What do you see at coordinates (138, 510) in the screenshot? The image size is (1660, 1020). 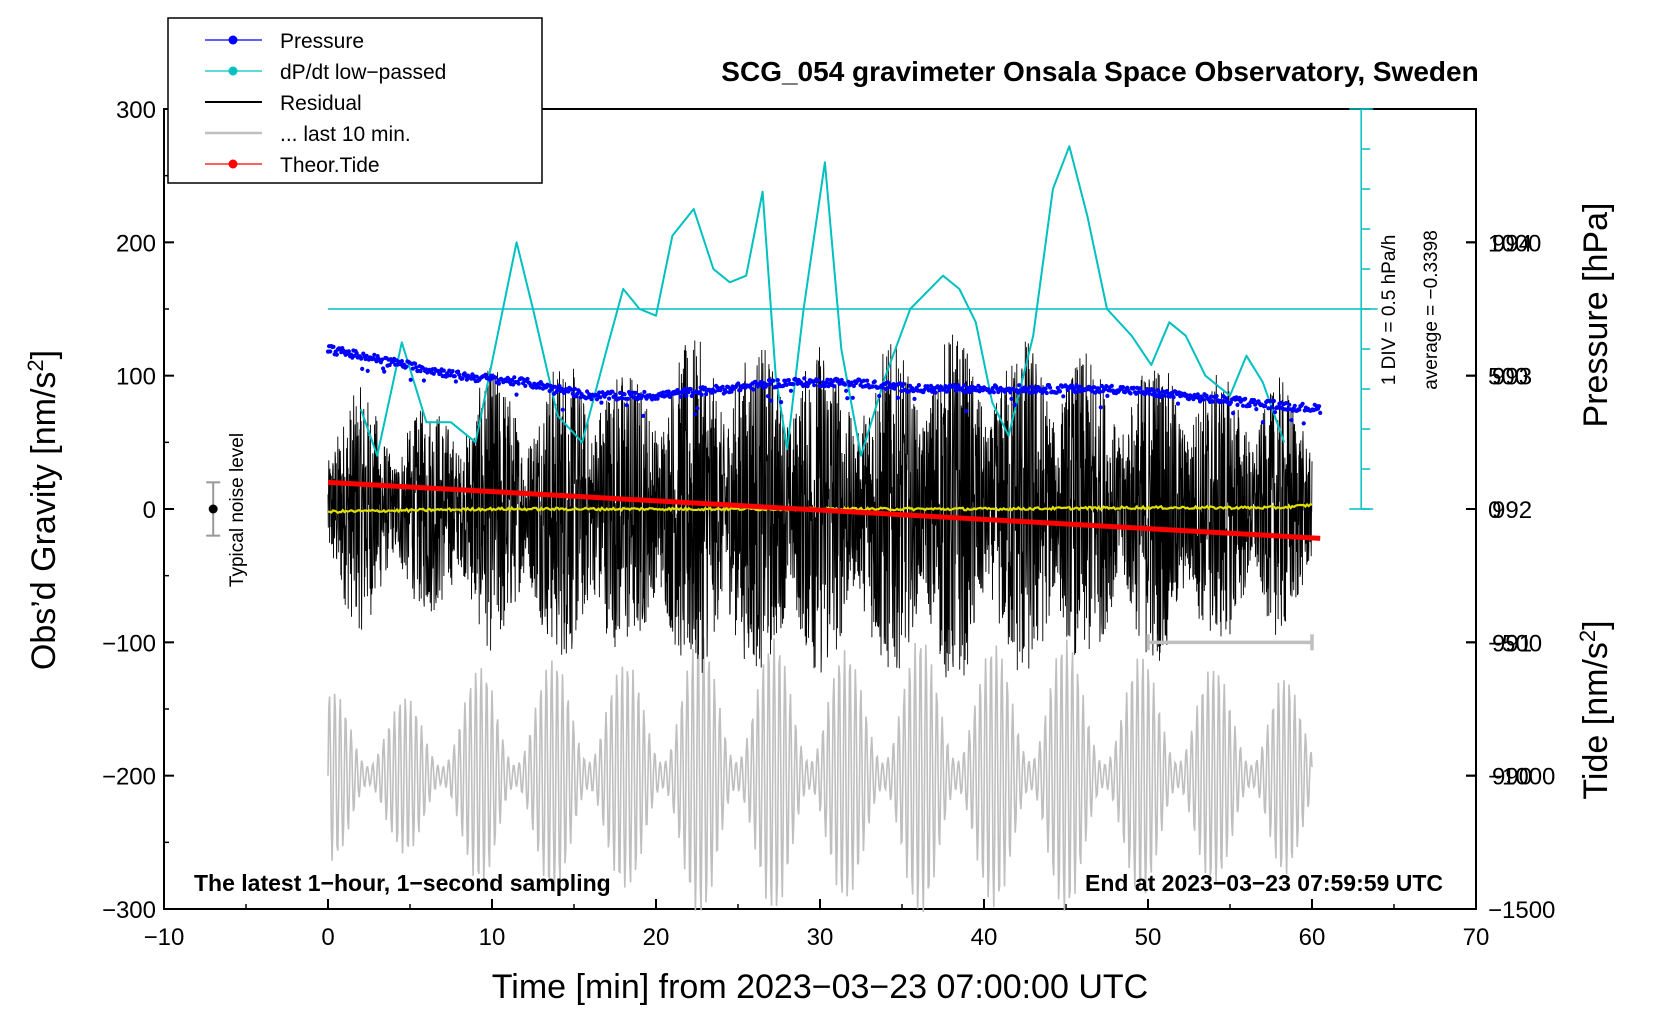 I see `left-y-axis: 300 200 100 0 −100 −200 −300` at bounding box center [138, 510].